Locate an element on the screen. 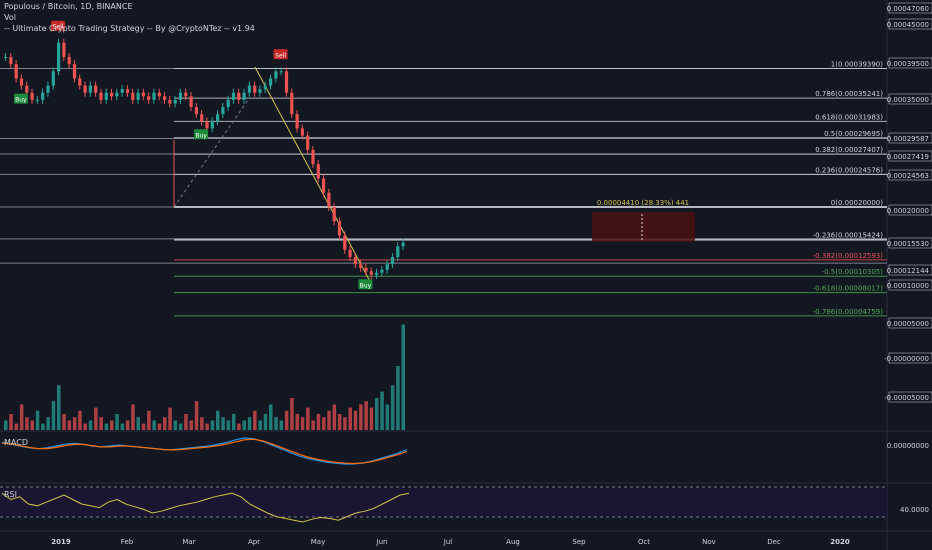 Image resolution: width=932 pixels, height=550 pixels. time-axis-label: May is located at coordinates (318, 542).